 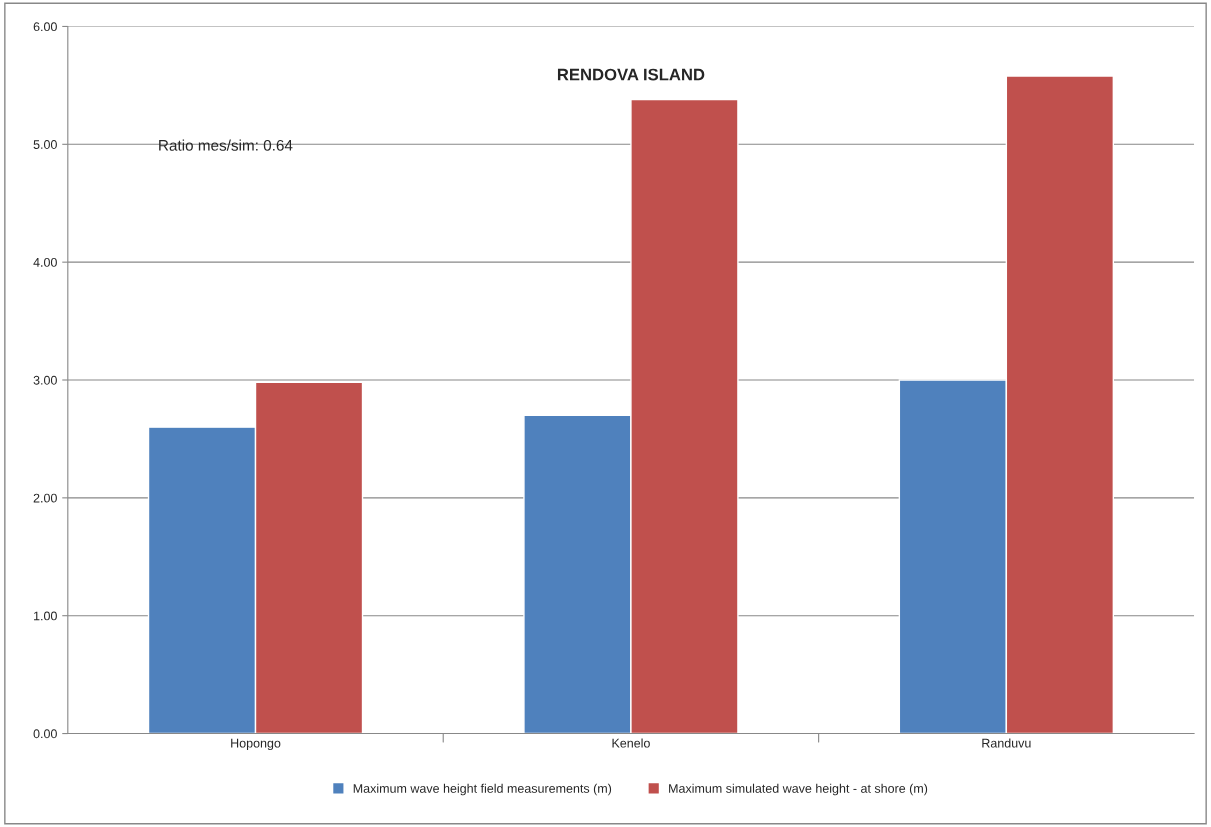 I want to click on y-tick-label: 6.00, so click(x=45, y=27).